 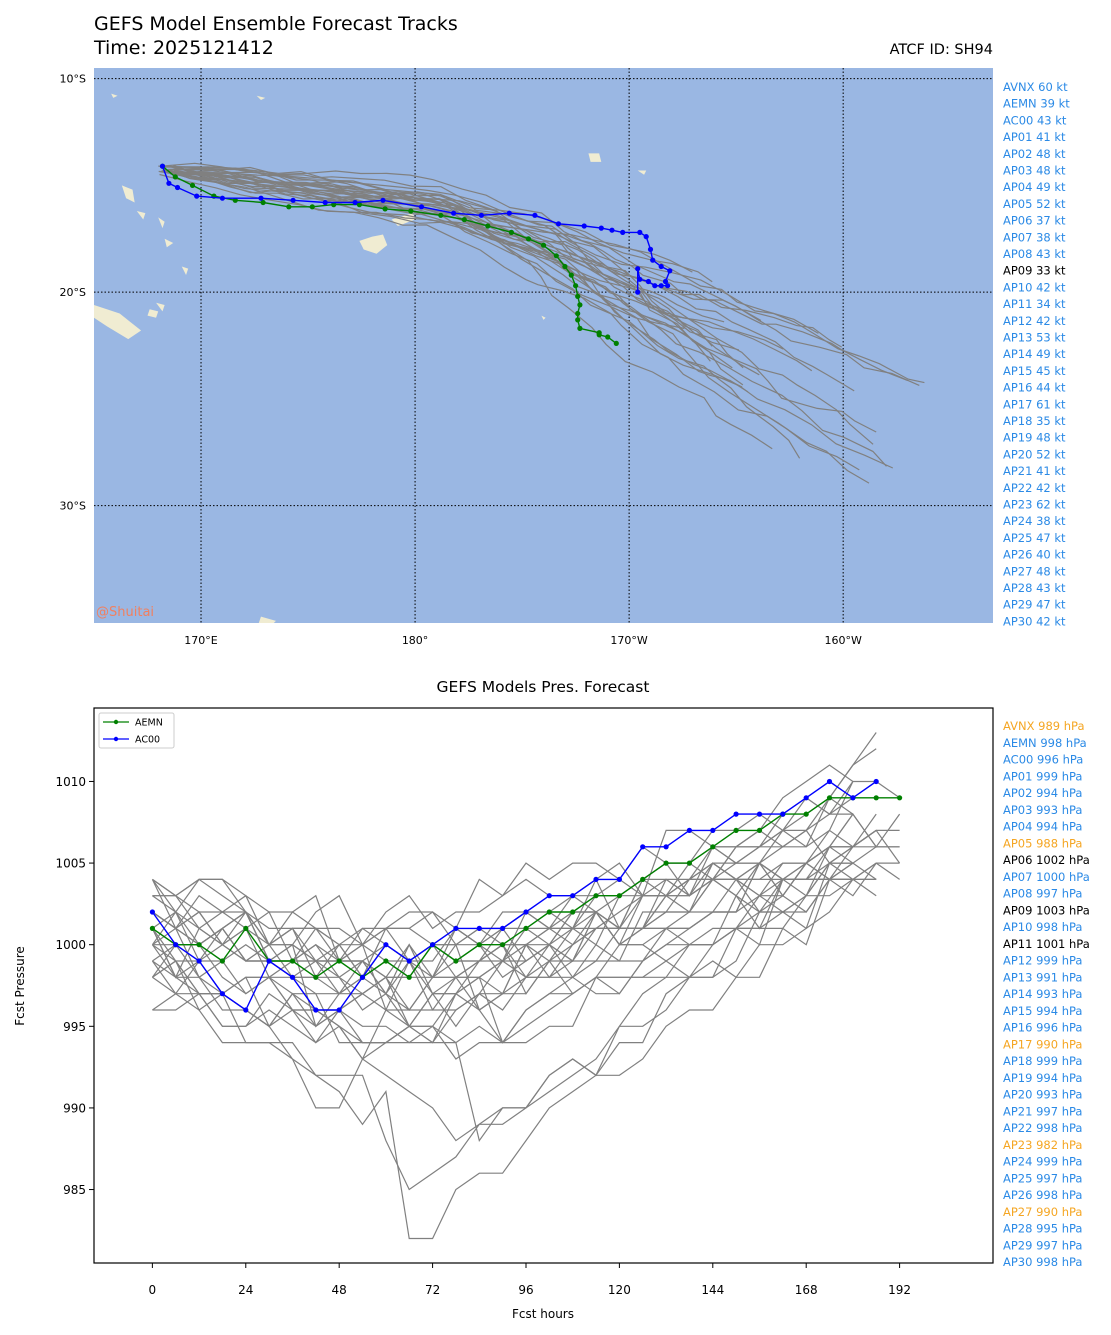 I want to click on pressure-label: AP14 993 hPa, so click(x=1042, y=994).